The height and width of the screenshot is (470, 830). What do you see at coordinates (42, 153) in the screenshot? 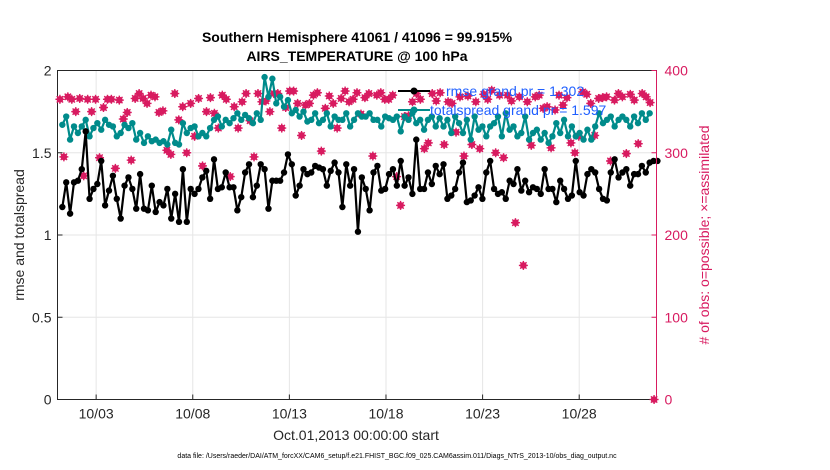
I see `y-tick-label: 1.5` at bounding box center [42, 153].